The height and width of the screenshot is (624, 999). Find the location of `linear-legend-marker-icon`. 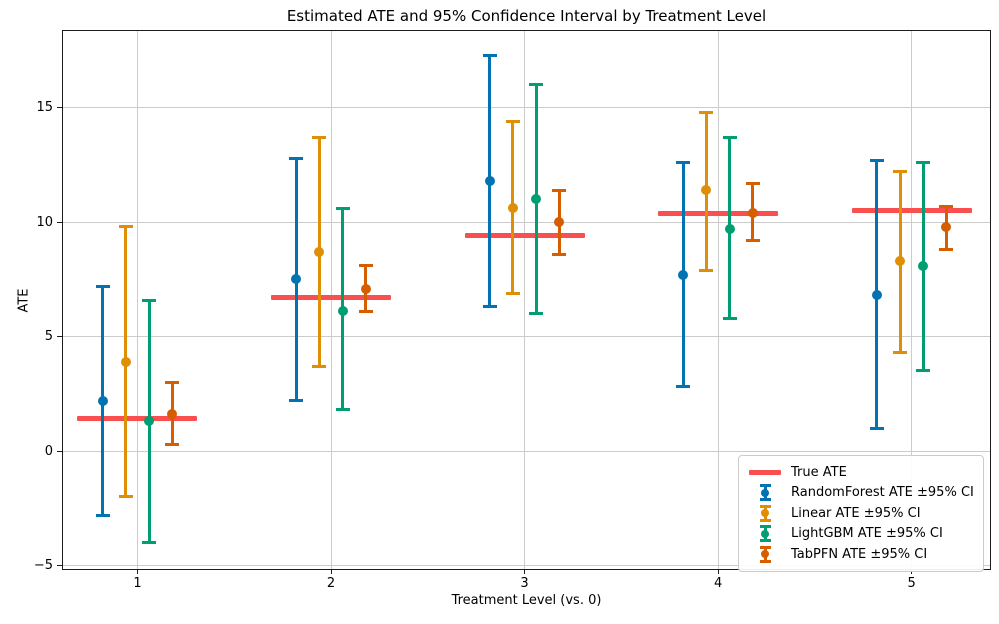

linear-legend-marker-icon is located at coordinates (765, 513).